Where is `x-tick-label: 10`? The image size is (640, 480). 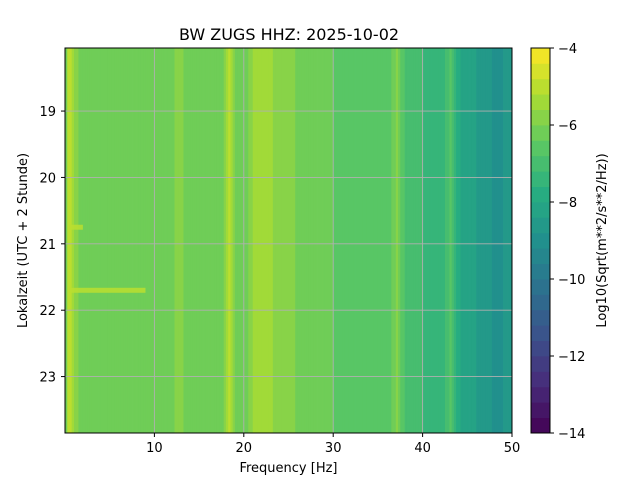
x-tick-label: 10 is located at coordinates (154, 448).